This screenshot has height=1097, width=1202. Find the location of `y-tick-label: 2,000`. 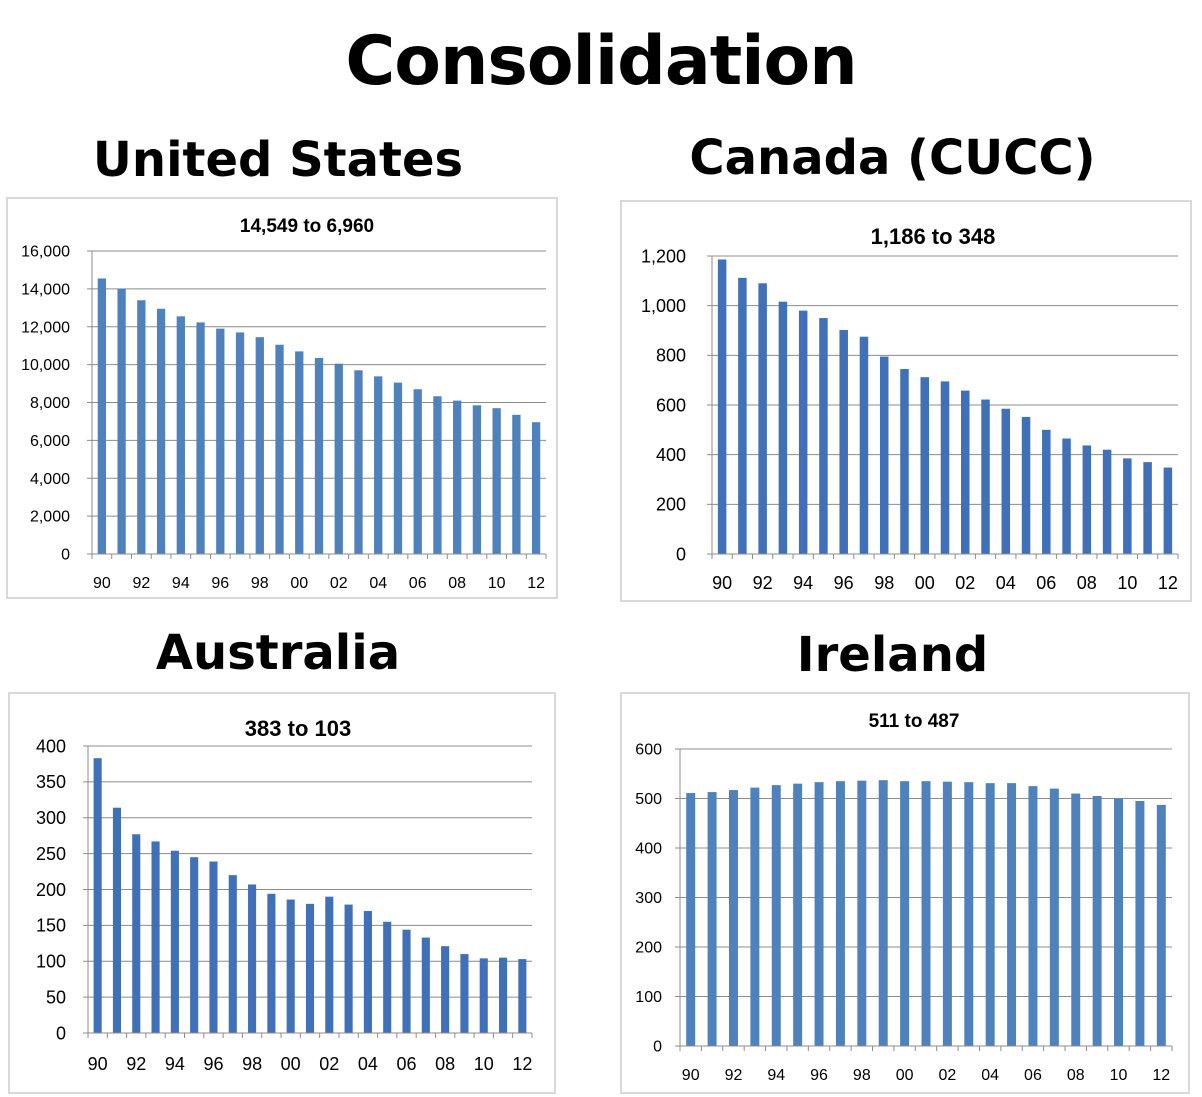

y-tick-label: 2,000 is located at coordinates (50, 517).